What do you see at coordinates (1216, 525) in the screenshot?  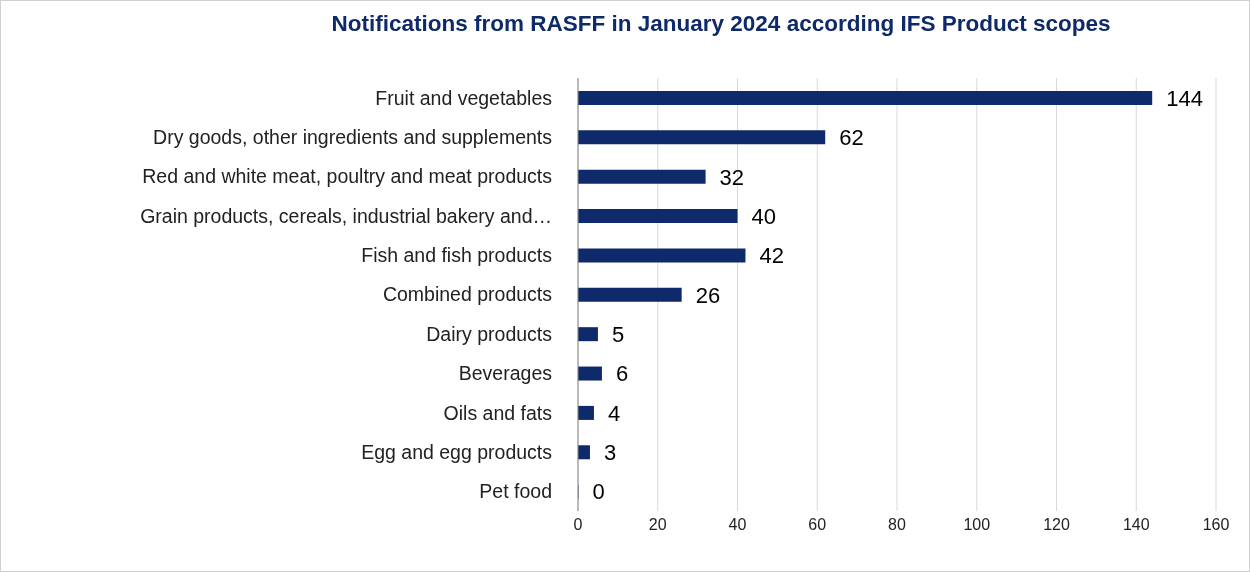 I see `x-tick-label: 160` at bounding box center [1216, 525].